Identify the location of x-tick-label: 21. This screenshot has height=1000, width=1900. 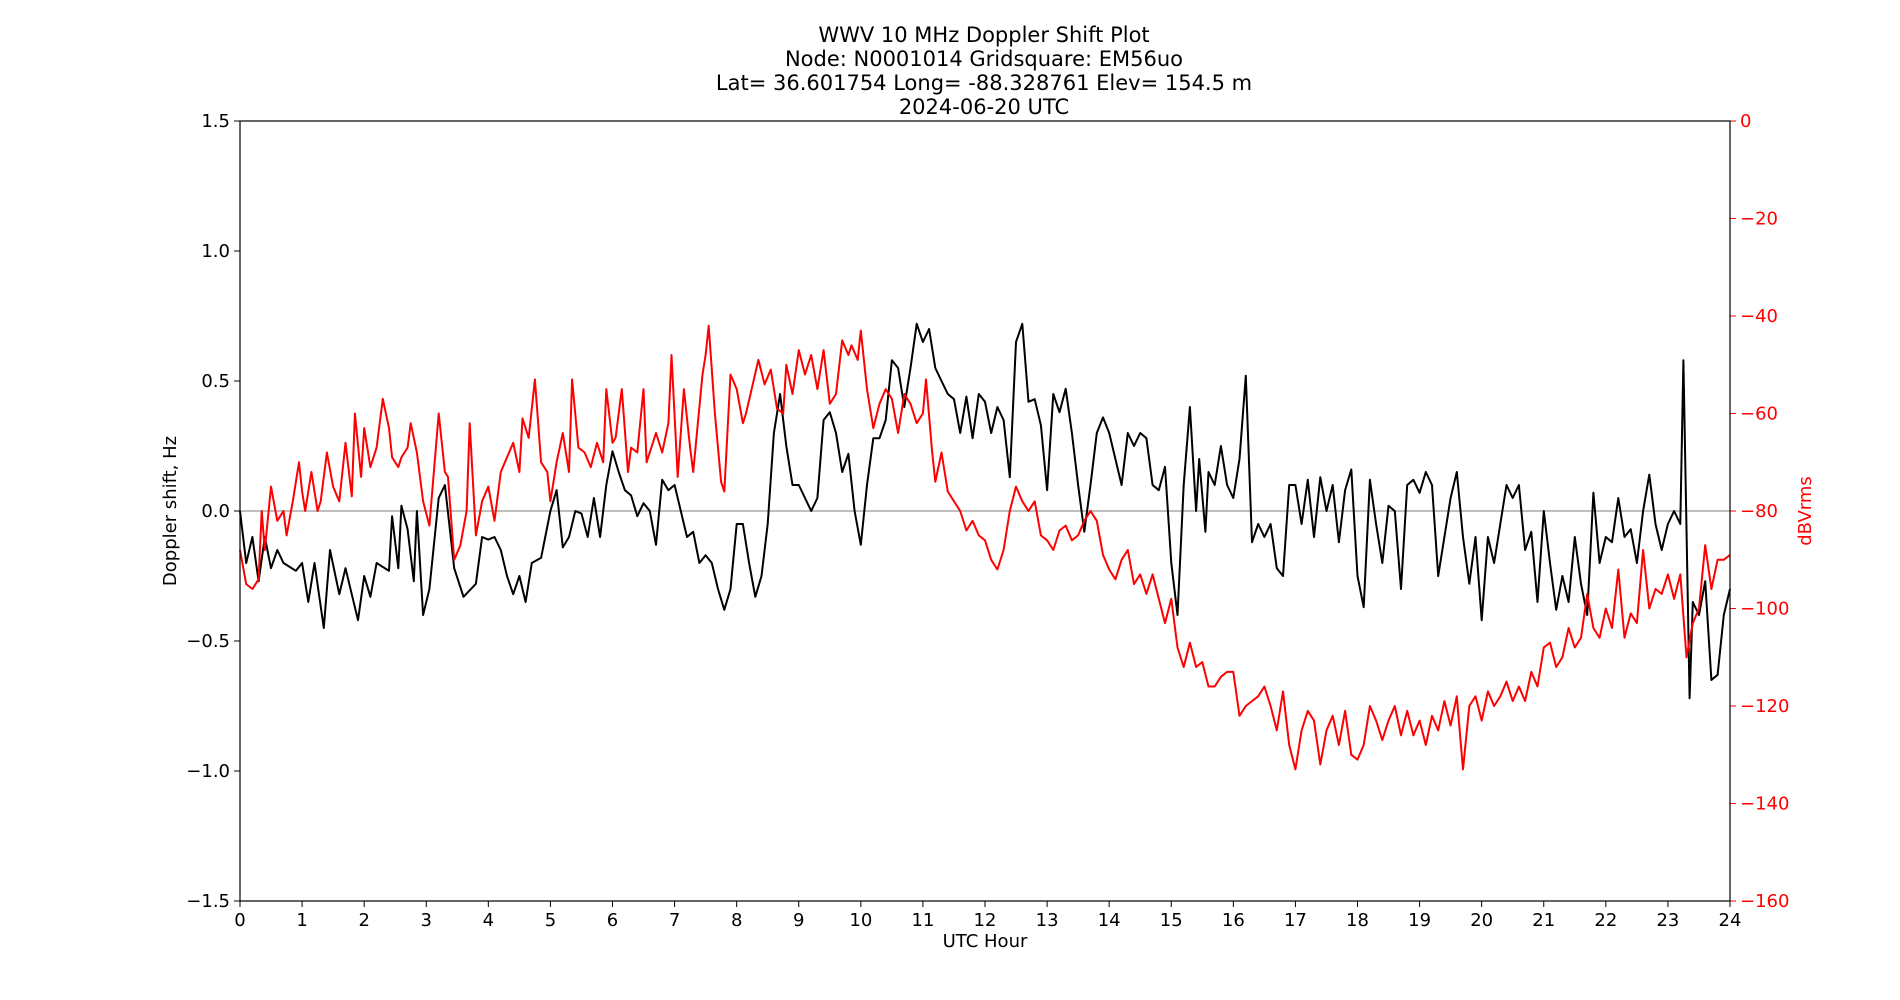
(1543, 920).